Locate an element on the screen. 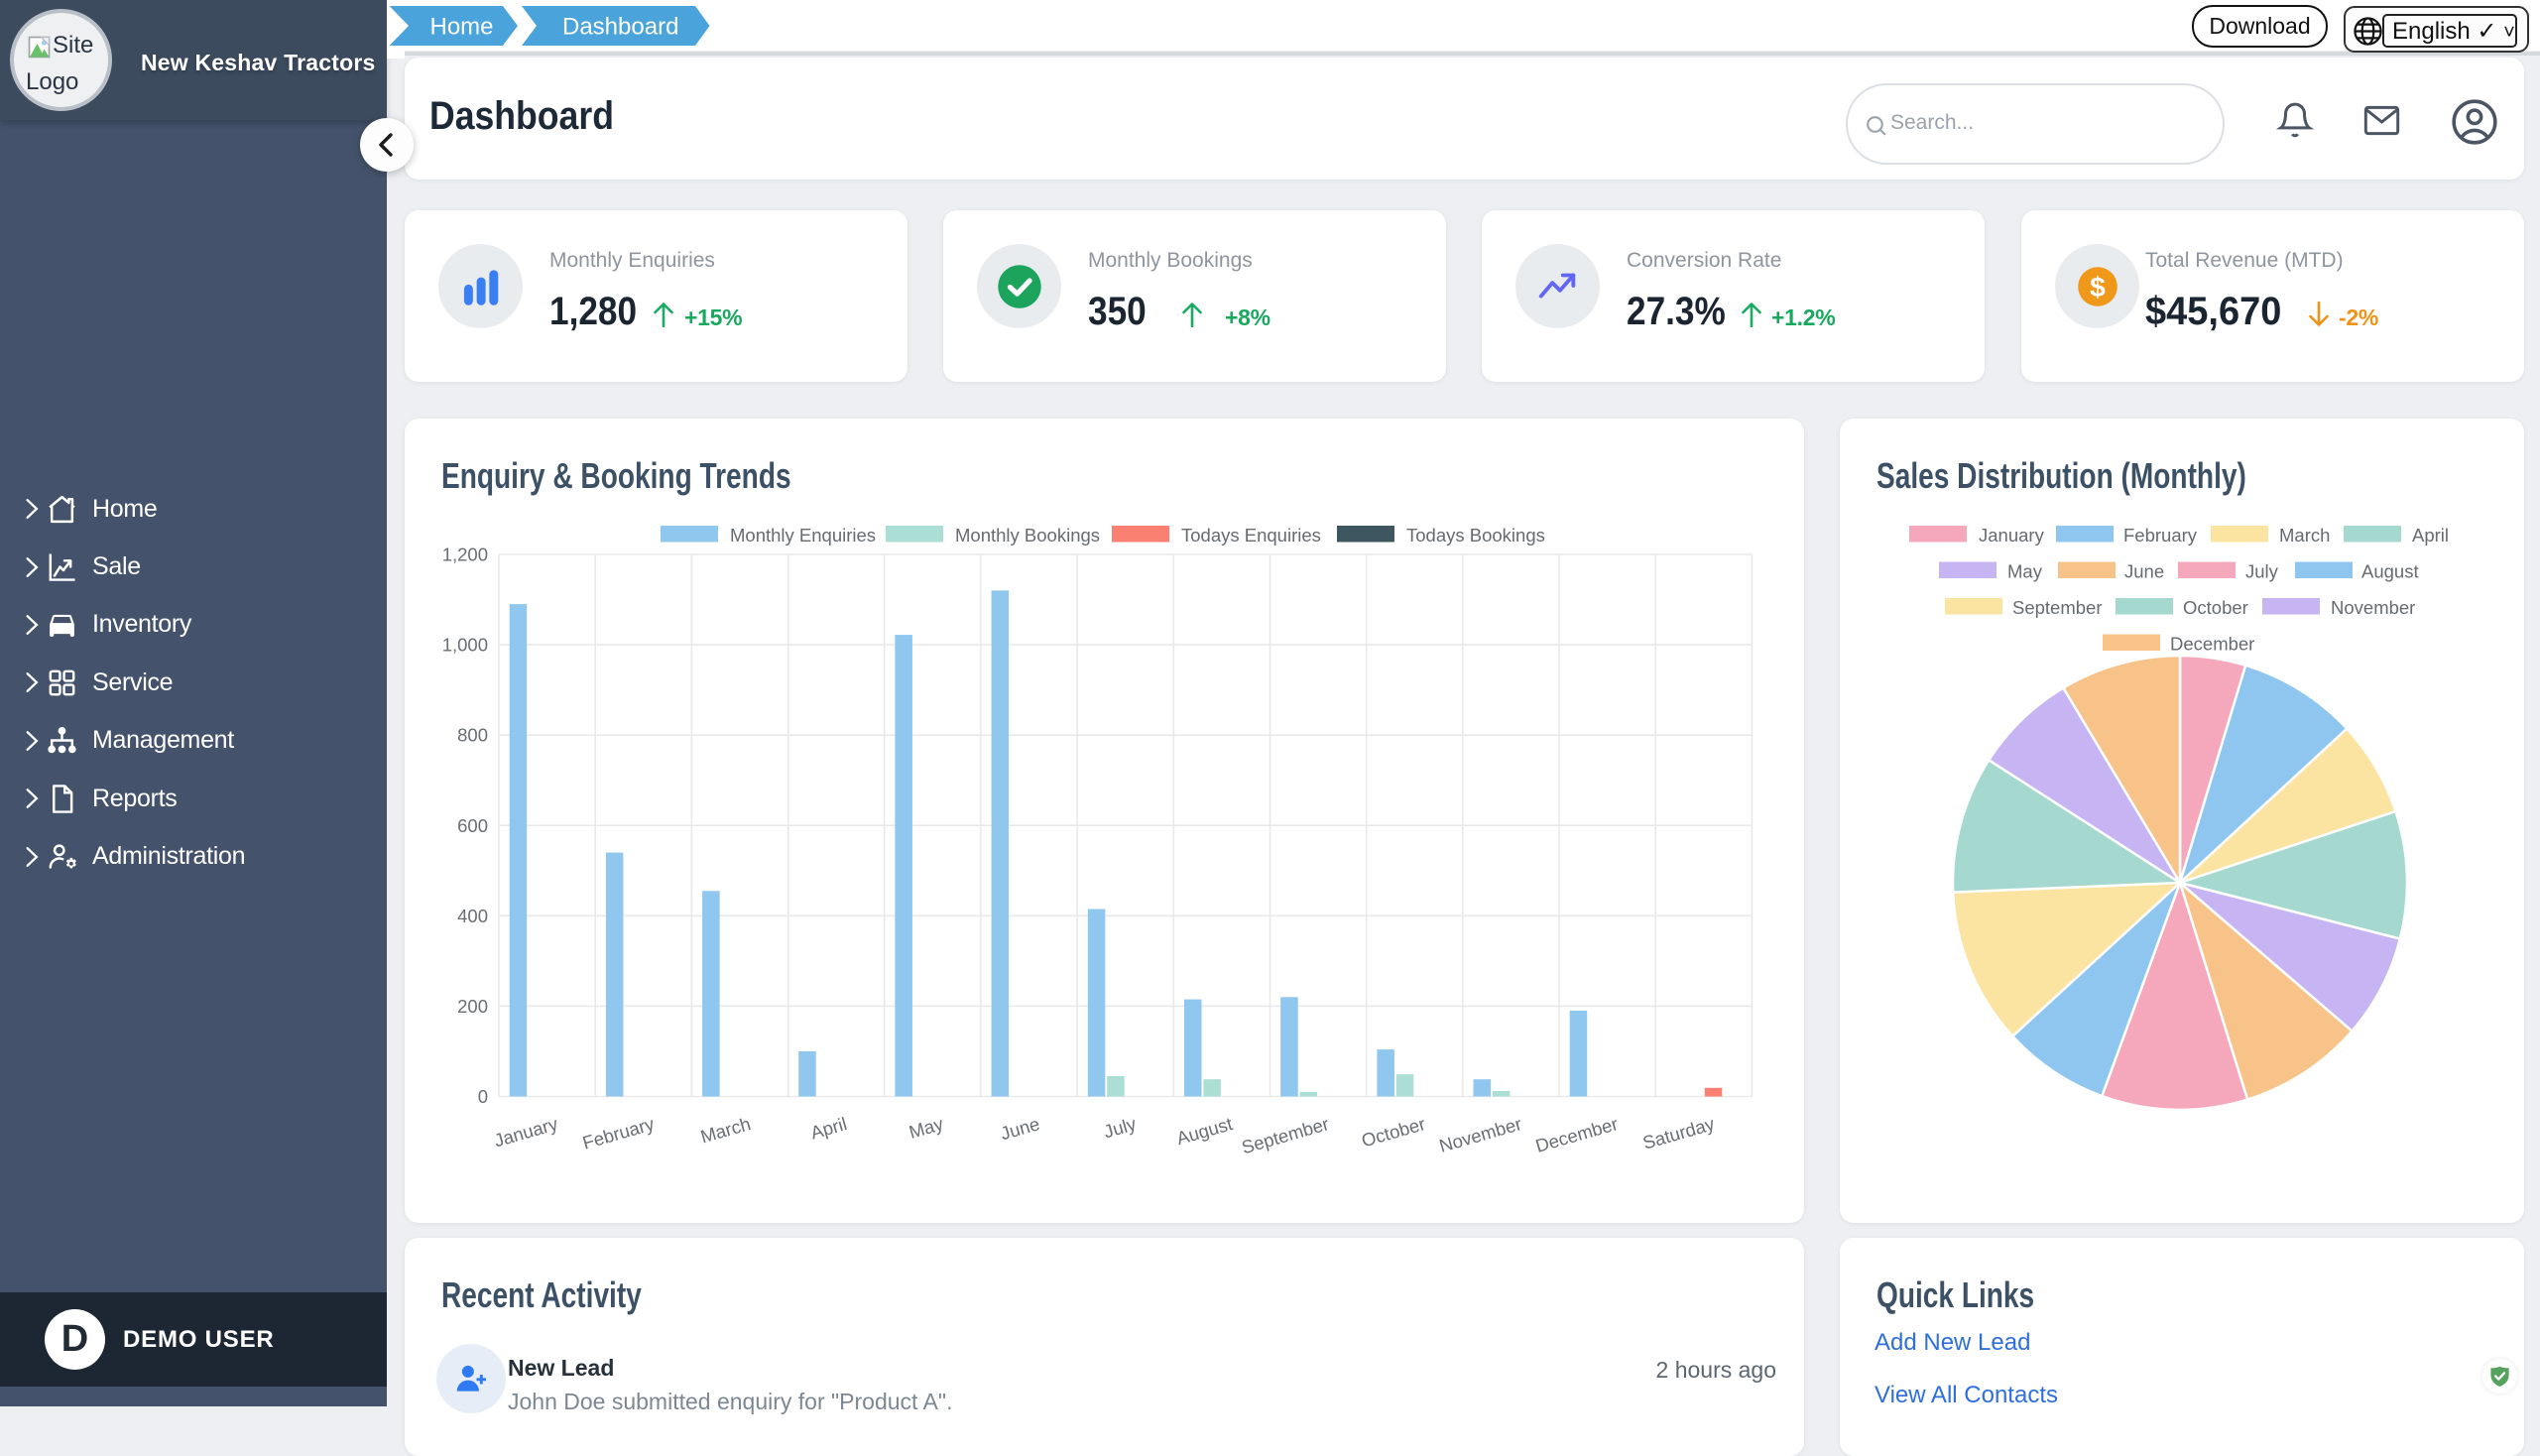  svg-text: Monthly Bookings is located at coordinates (1027, 535).